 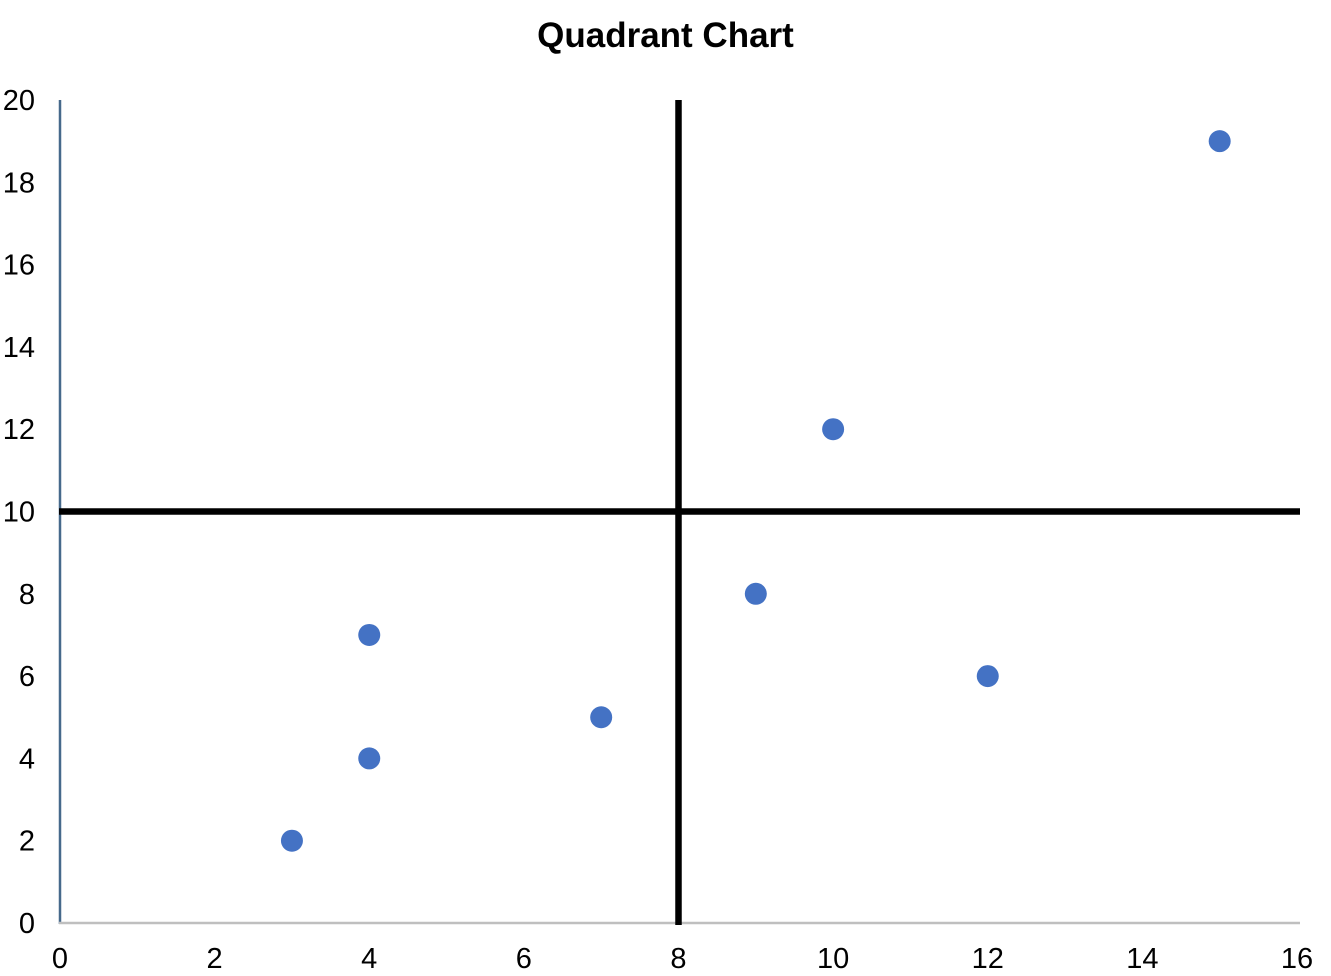 What do you see at coordinates (19, 430) in the screenshot?
I see `y-tick-label: 12` at bounding box center [19, 430].